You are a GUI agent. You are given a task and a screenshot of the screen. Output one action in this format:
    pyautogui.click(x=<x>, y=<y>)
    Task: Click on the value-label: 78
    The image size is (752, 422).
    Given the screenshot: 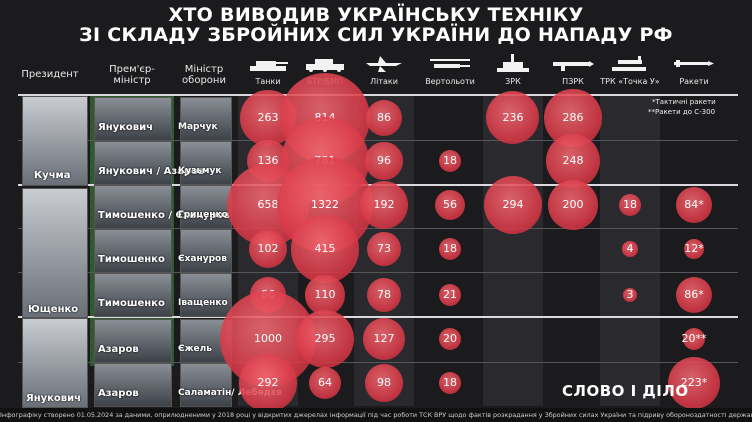 What is the action you would take?
    pyautogui.click(x=384, y=294)
    